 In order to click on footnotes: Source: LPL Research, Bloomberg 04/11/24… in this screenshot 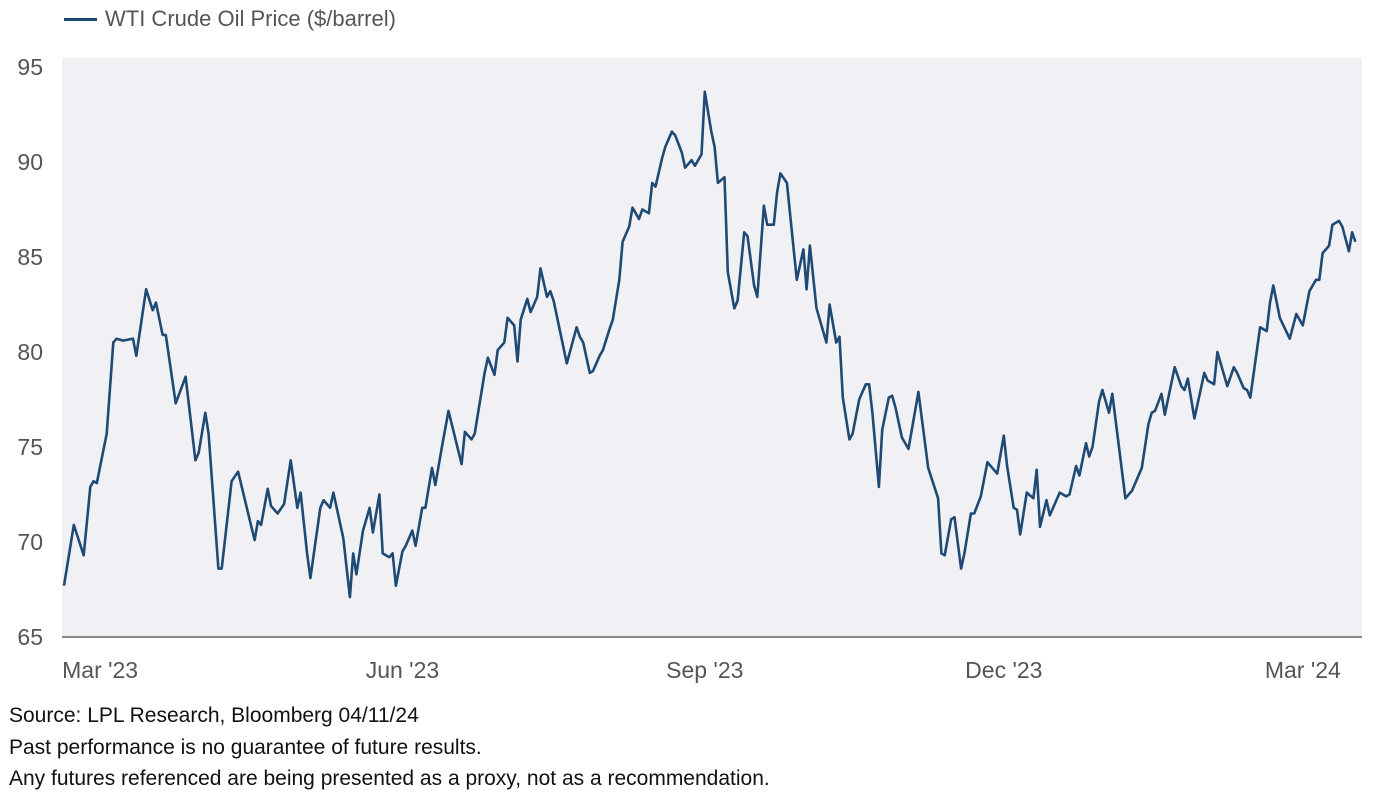, I will do `click(389, 747)`.